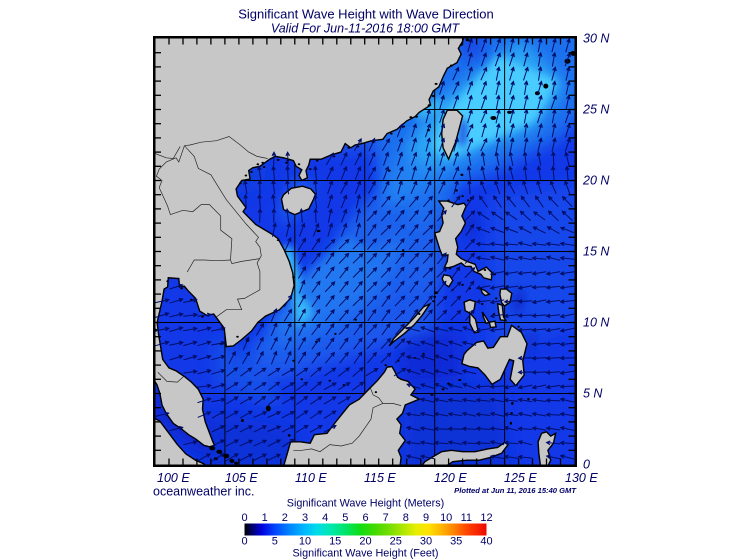  Describe the element at coordinates (396, 542) in the screenshot. I see `svg-text: 25` at that location.